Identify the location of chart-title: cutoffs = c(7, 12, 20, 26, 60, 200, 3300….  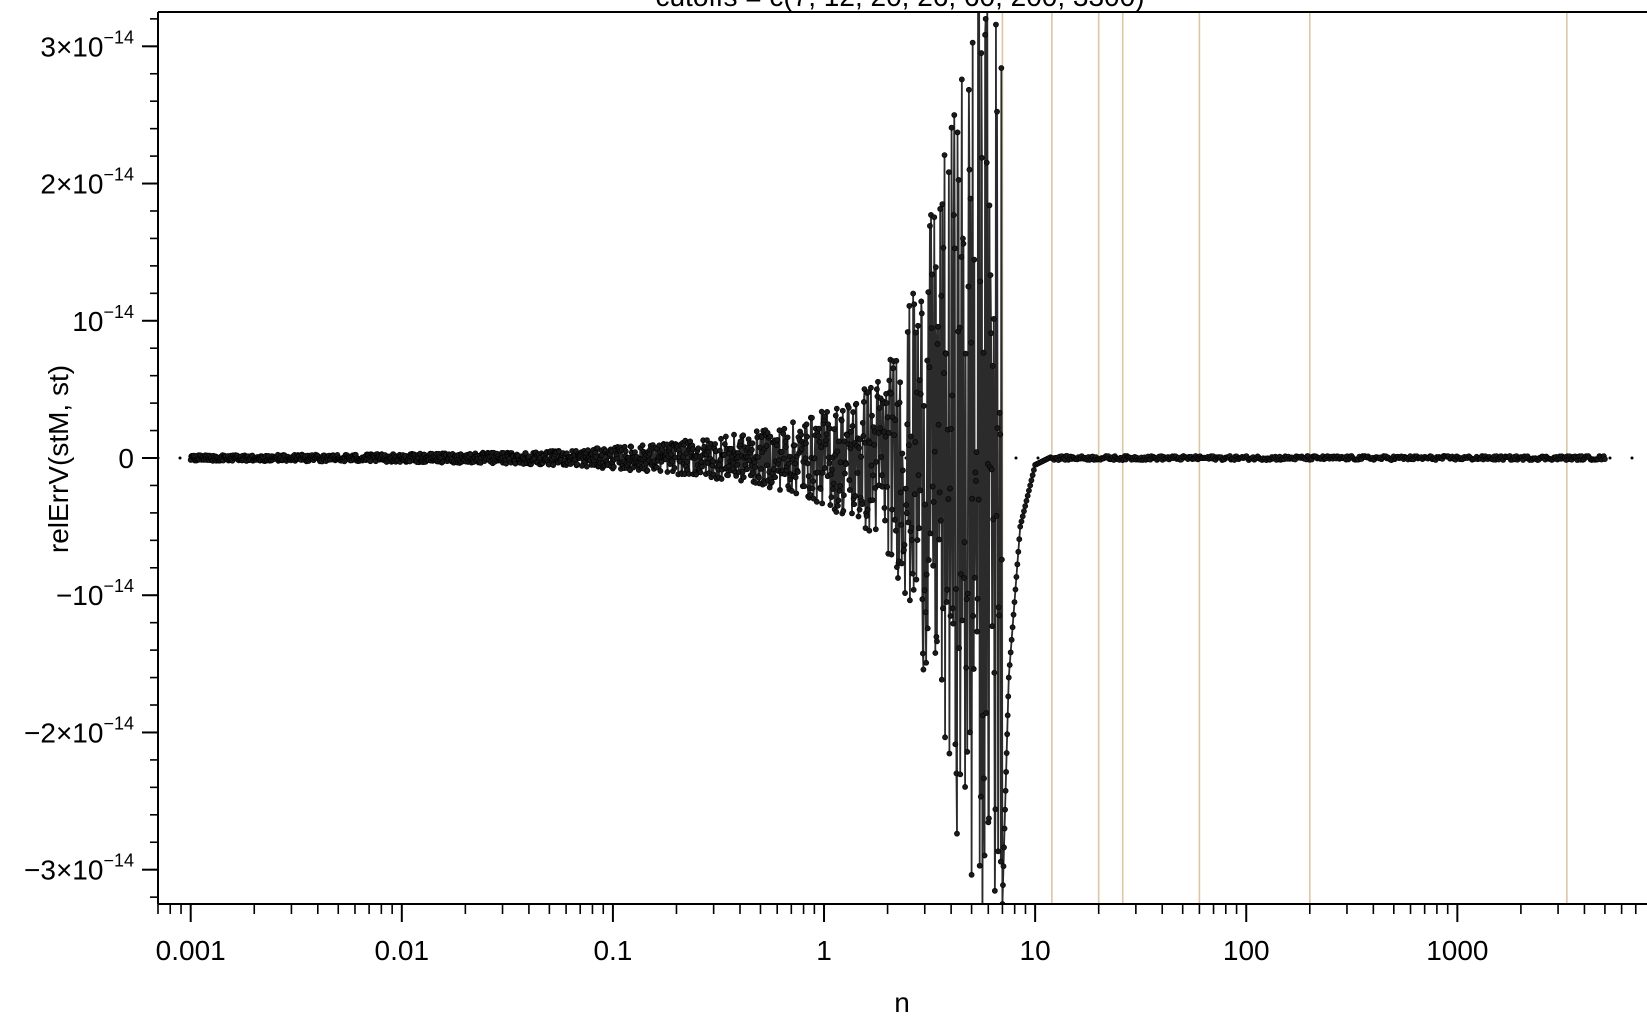
(899, 6).